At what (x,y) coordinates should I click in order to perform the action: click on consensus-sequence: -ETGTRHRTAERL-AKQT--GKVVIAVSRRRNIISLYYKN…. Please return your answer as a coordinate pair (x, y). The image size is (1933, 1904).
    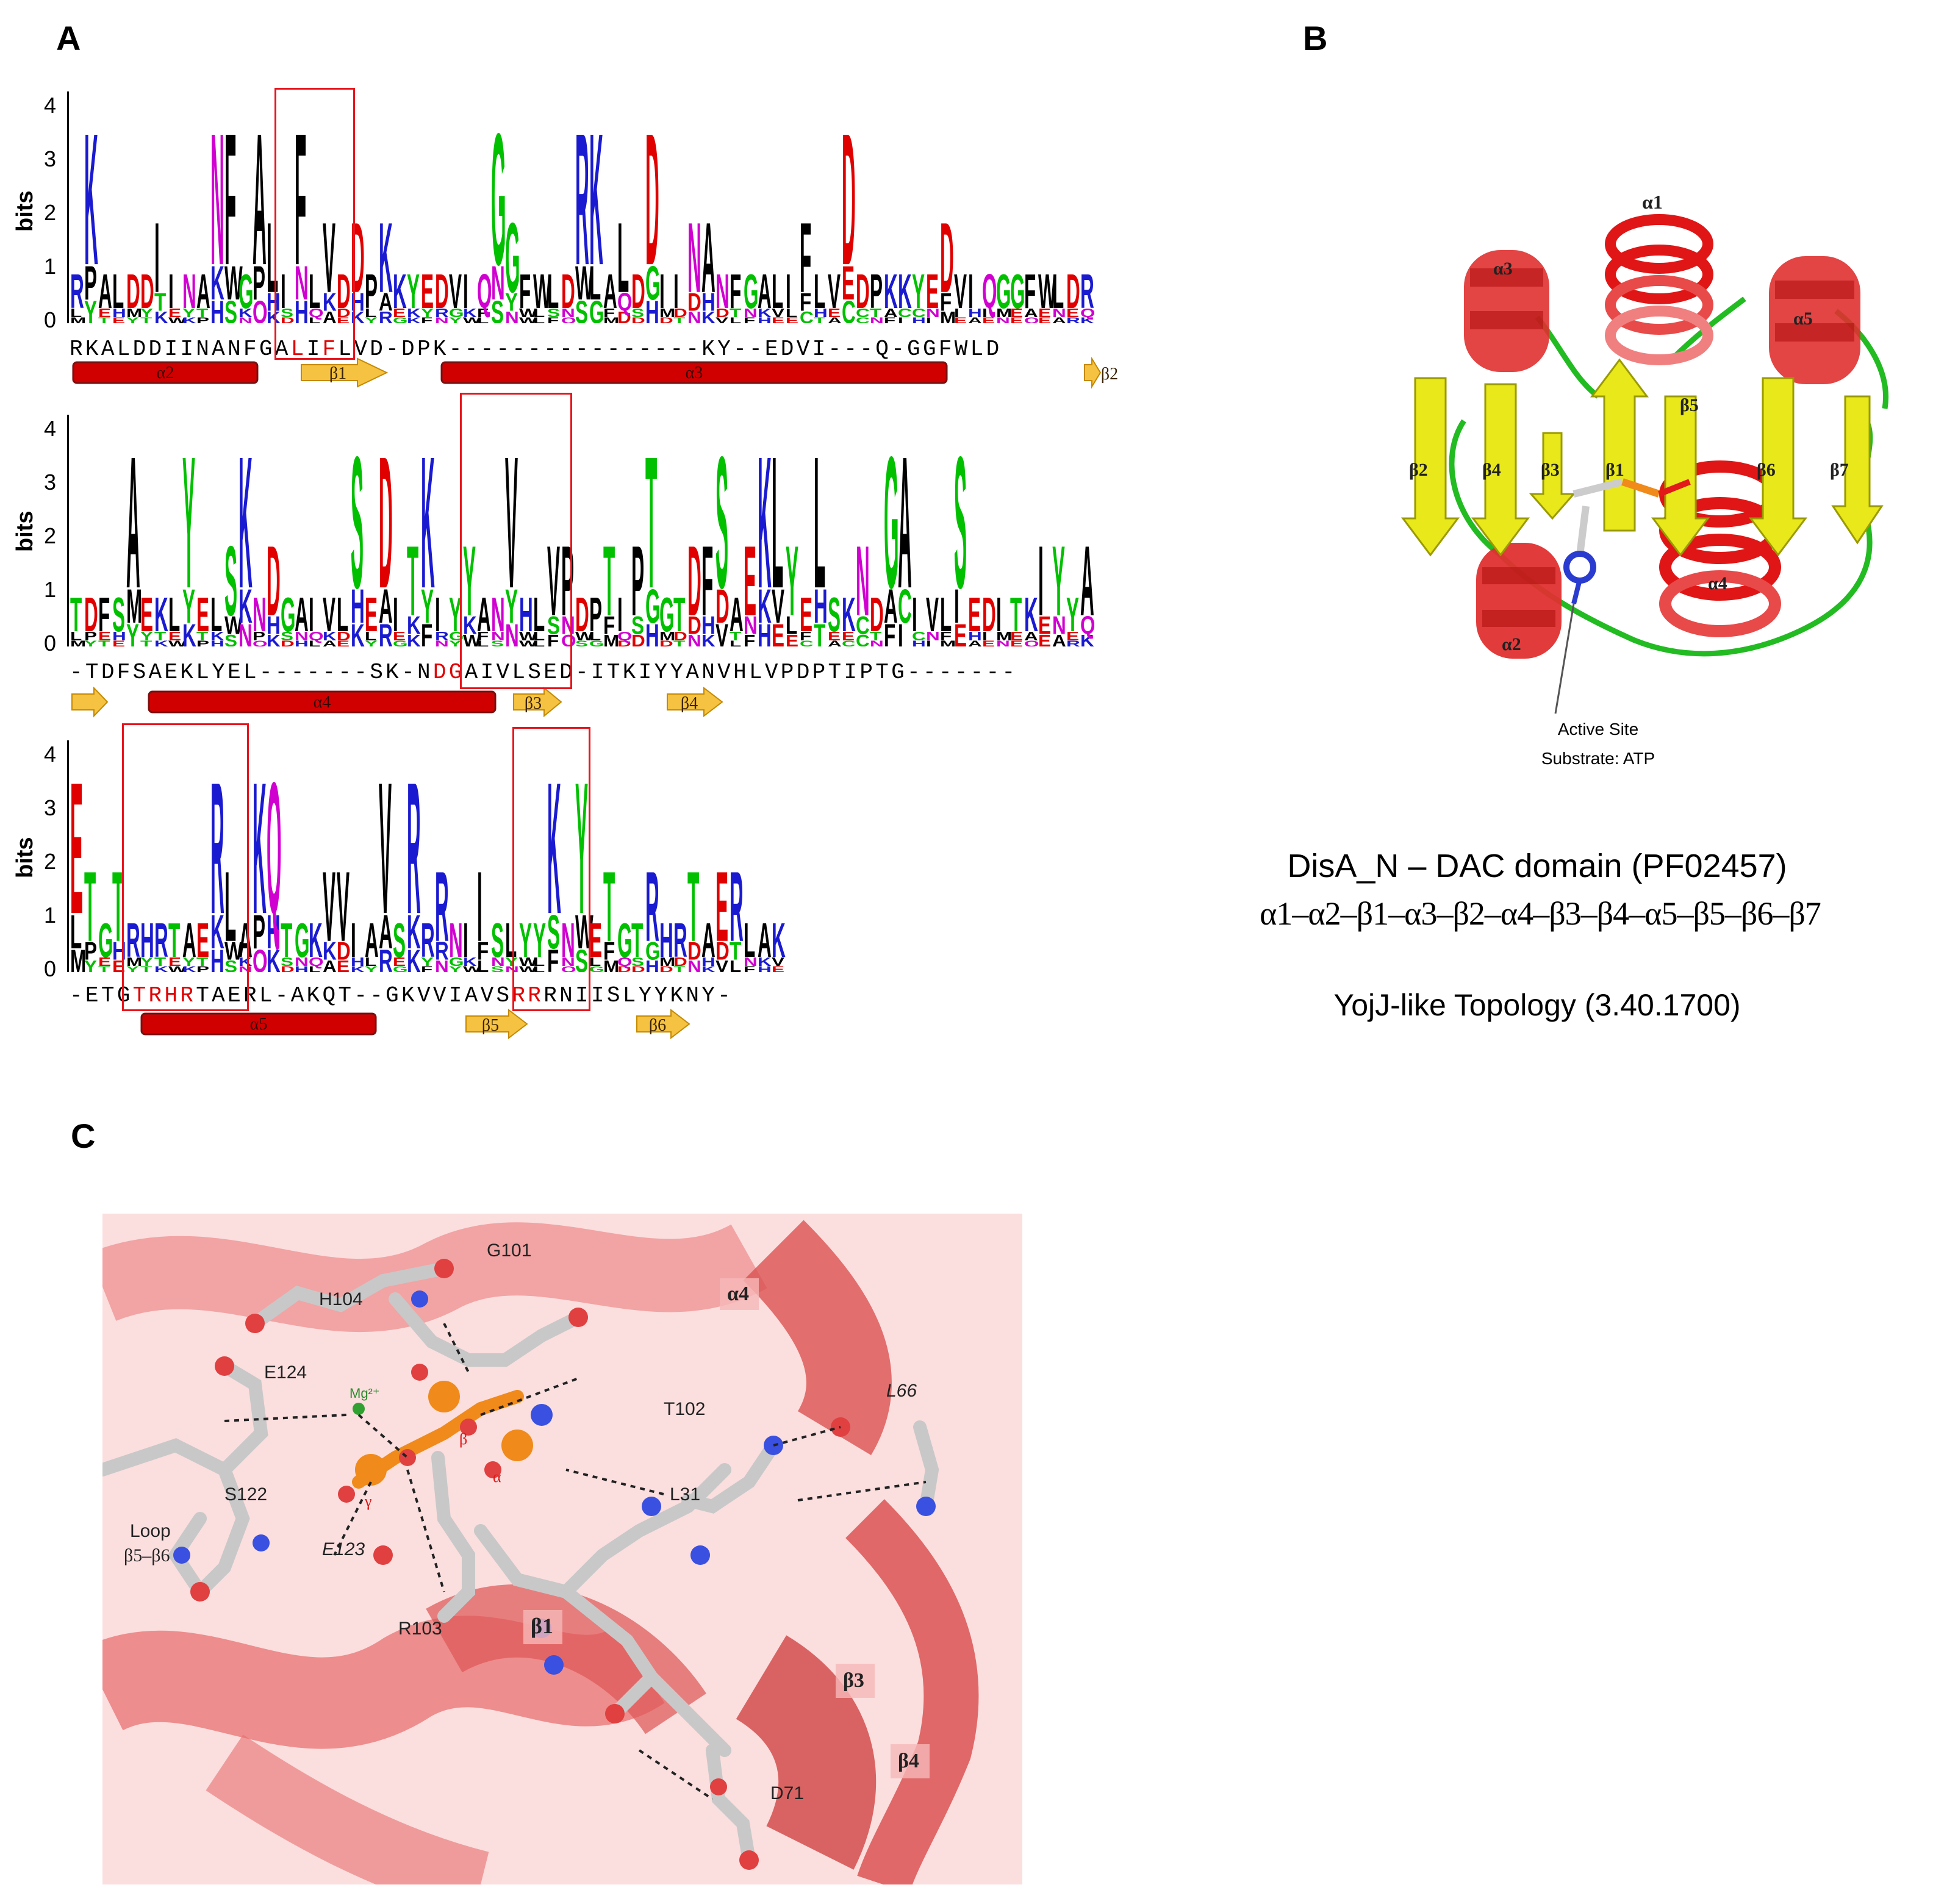
    Looking at the image, I should click on (402, 995).